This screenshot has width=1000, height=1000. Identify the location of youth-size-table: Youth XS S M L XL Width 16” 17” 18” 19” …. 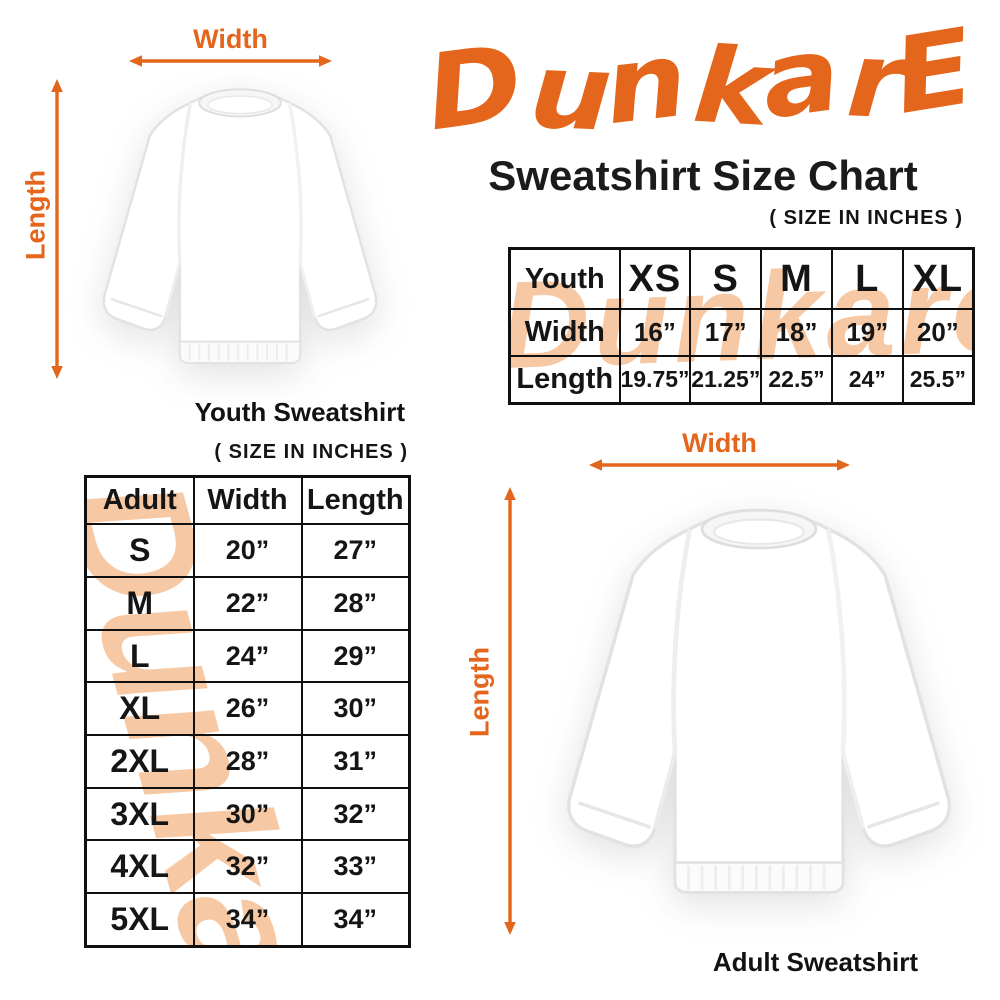
(741, 326).